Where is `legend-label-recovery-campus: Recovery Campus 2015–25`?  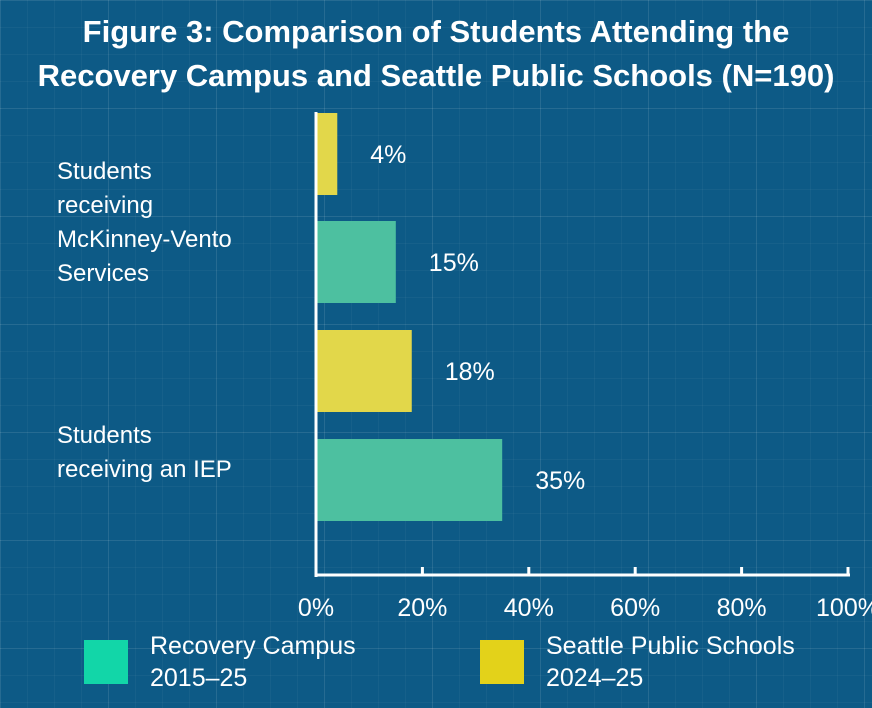 legend-label-recovery-campus: Recovery Campus 2015–25 is located at coordinates (253, 662).